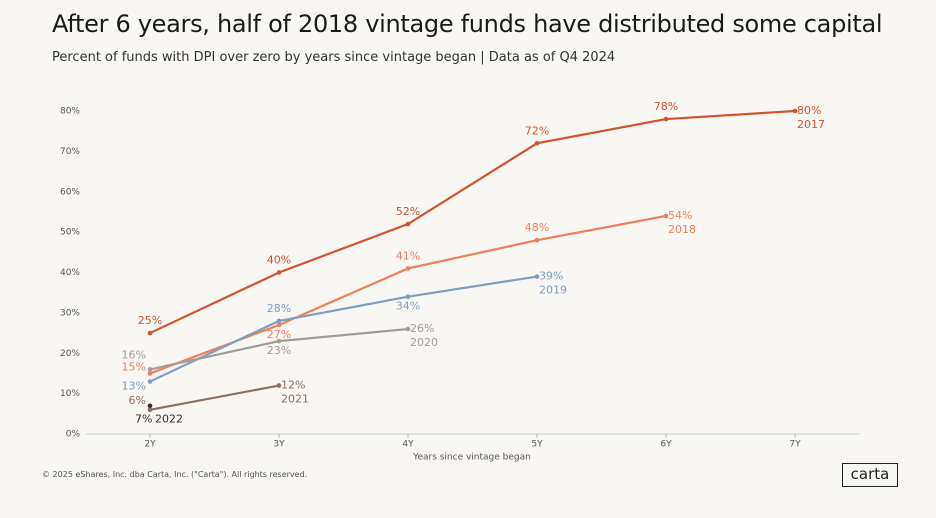 This screenshot has height=518, width=936. Describe the element at coordinates (293, 385) in the screenshot. I see `data-label: 12%` at that location.